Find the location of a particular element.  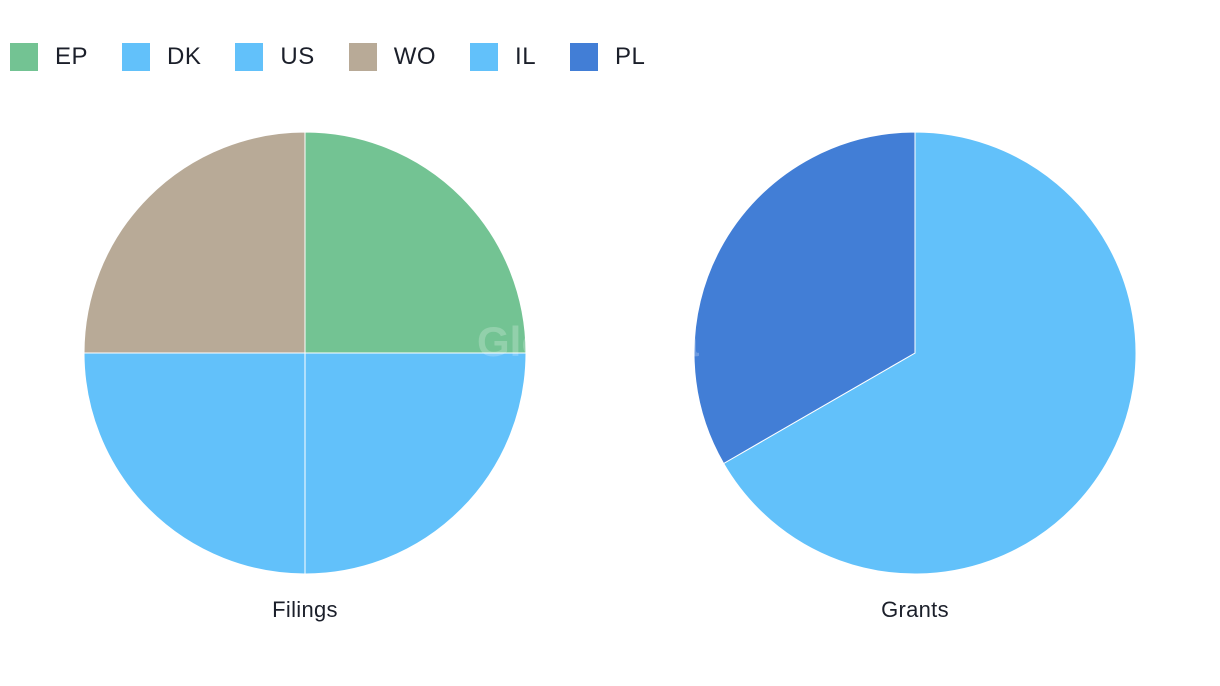

pie-slice-filings-dk is located at coordinates (194, 463).